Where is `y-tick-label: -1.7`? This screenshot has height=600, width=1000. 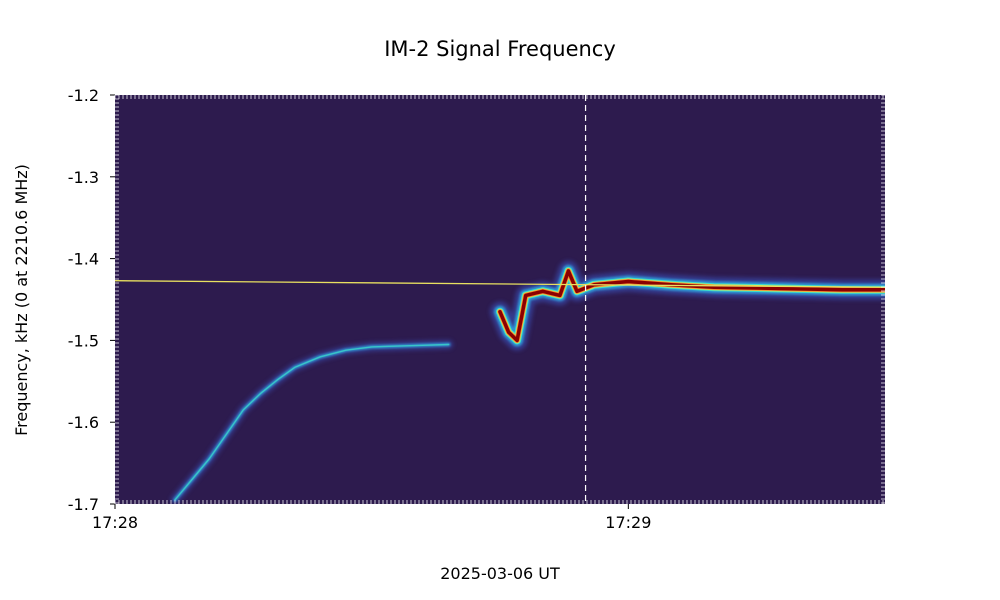 y-tick-label: -1.7 is located at coordinates (83, 504).